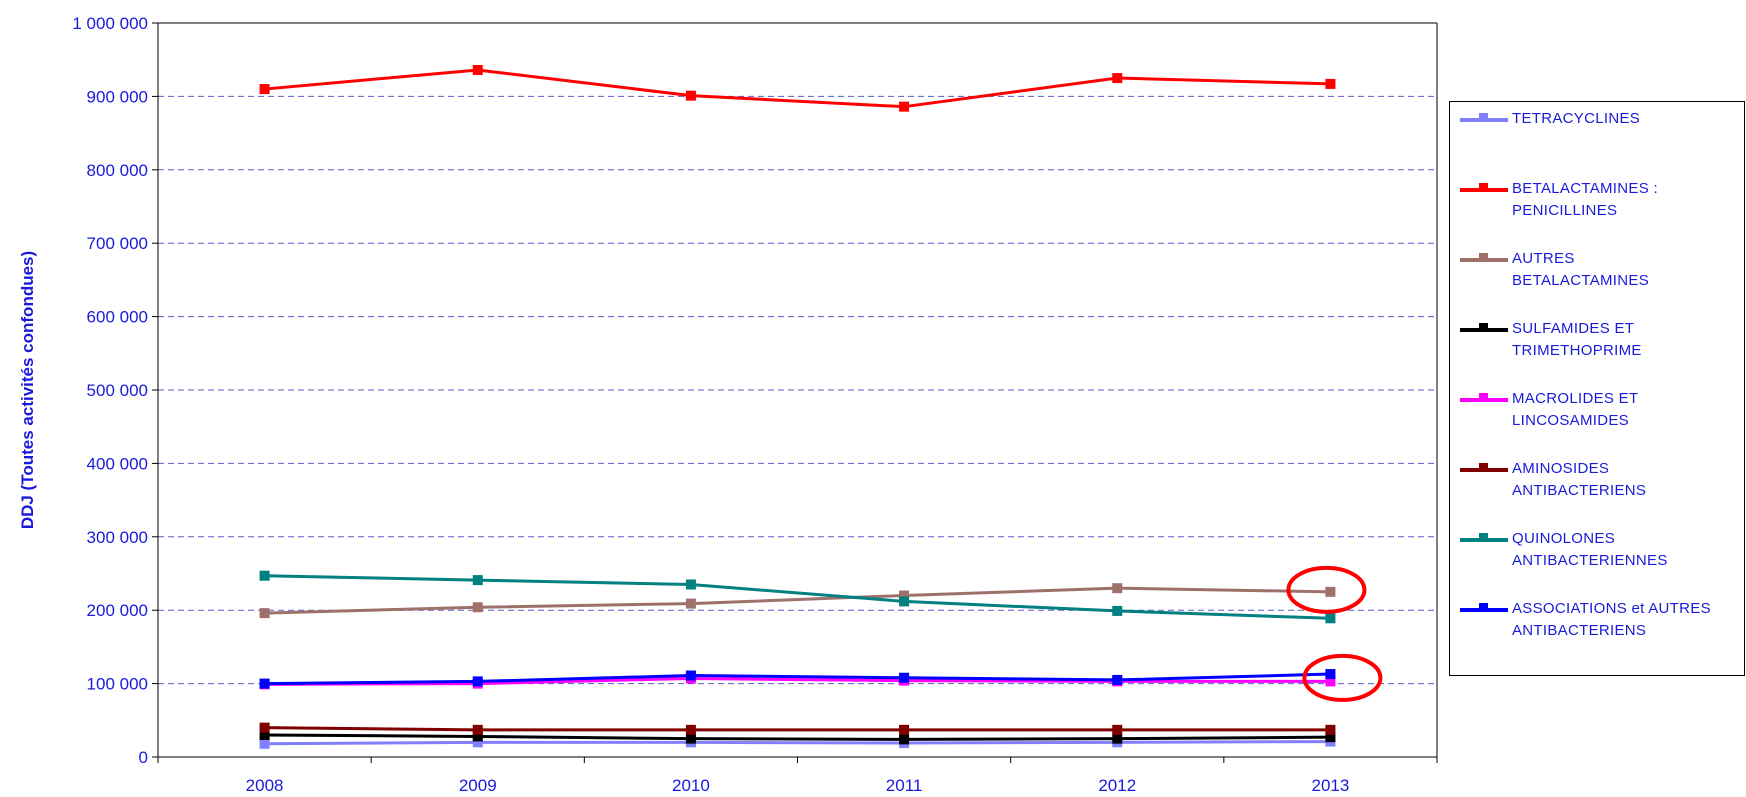 This screenshot has height=797, width=1746. Describe the element at coordinates (117, 243) in the screenshot. I see `y-tick-label: 700 000` at that location.